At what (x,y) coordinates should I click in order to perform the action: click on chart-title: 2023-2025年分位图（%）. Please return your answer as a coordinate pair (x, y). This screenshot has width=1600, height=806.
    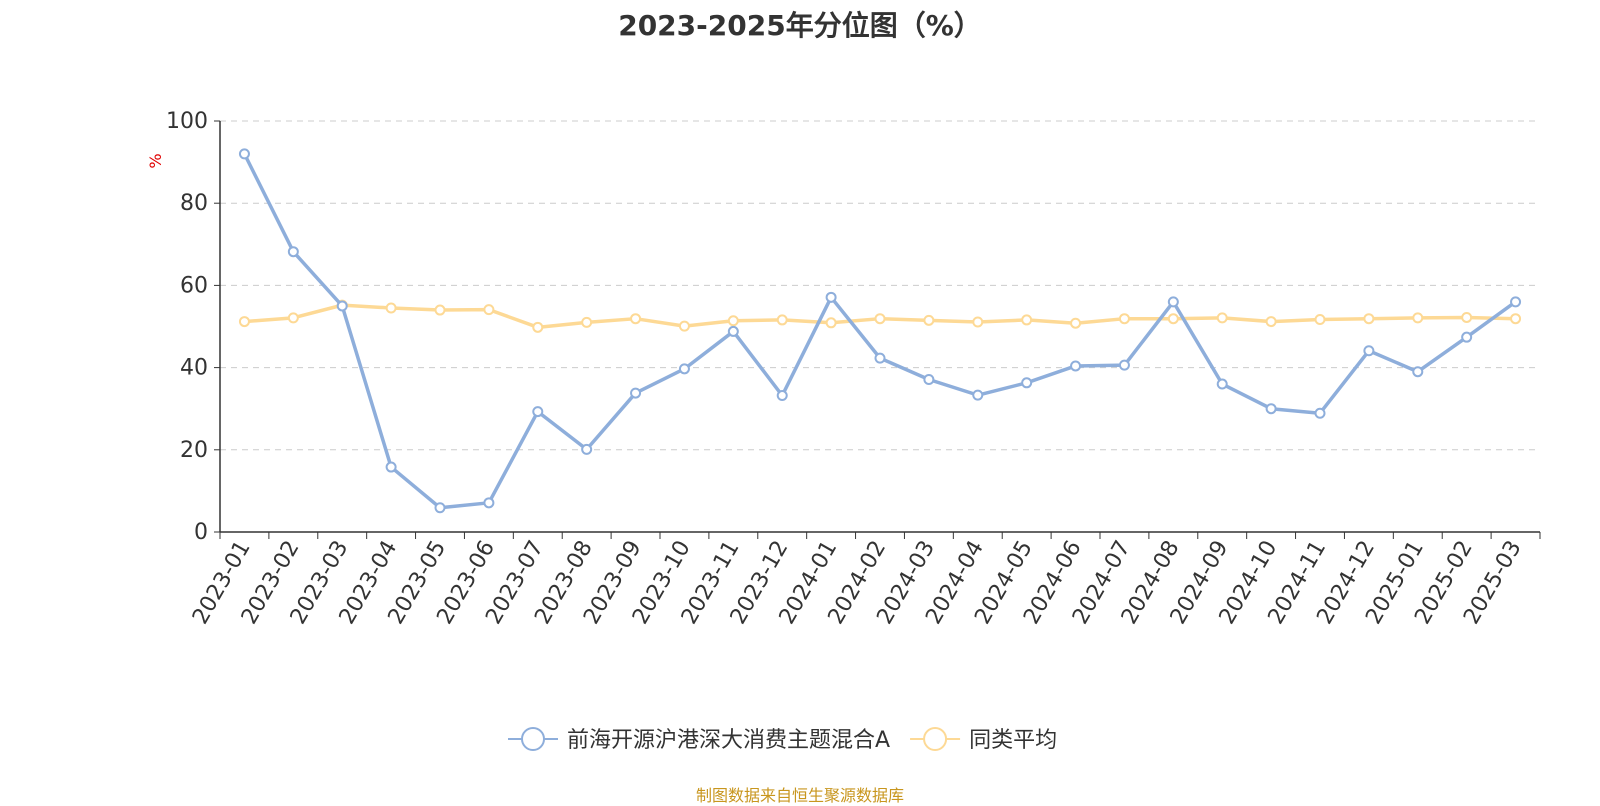
    Looking at the image, I should click on (800, 25).